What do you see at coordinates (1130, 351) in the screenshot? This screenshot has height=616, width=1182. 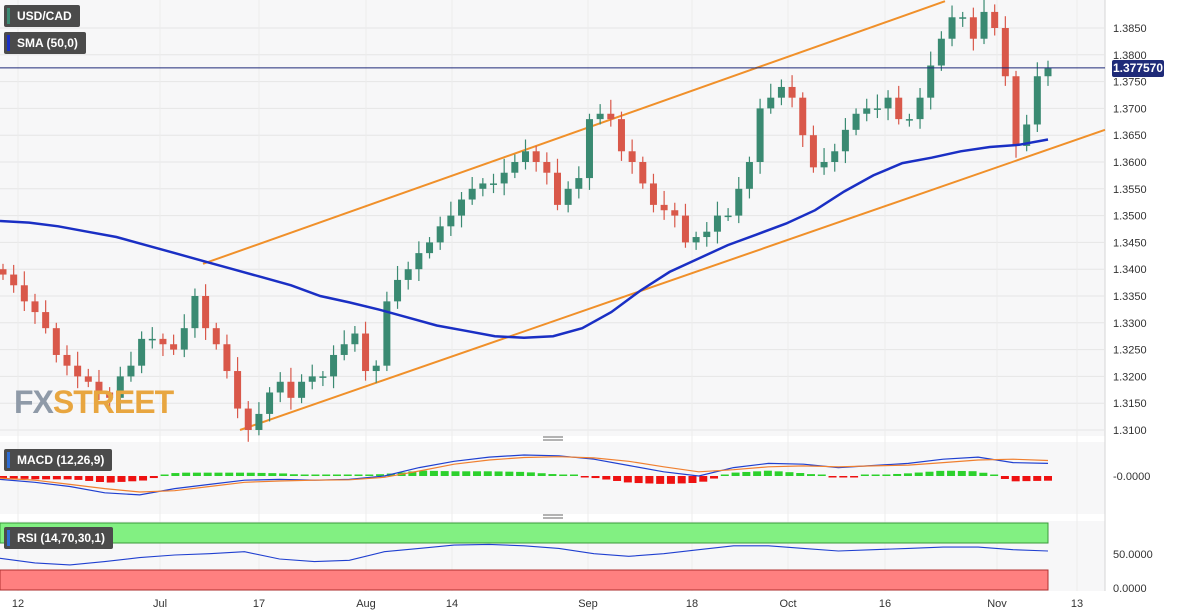 I see `y-tick-label: 1.3250` at bounding box center [1130, 351].